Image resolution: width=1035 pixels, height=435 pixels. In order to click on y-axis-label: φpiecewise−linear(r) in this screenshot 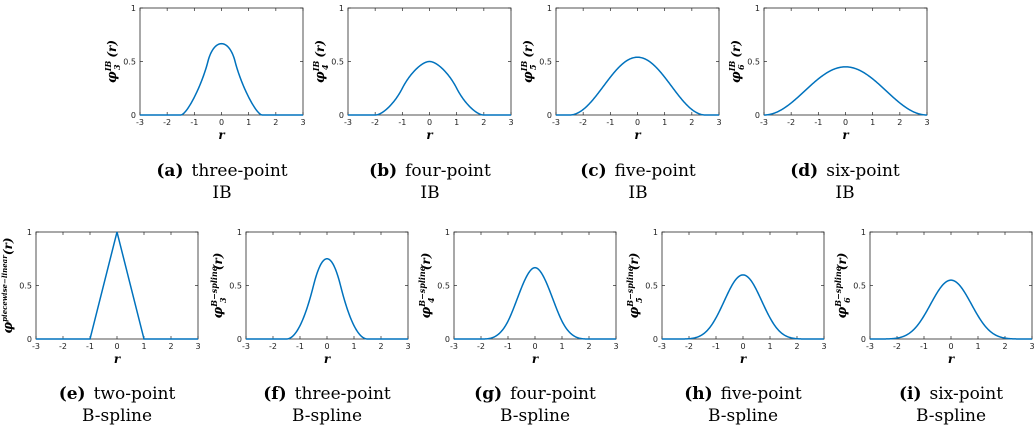, I will do `click(8, 285)`.